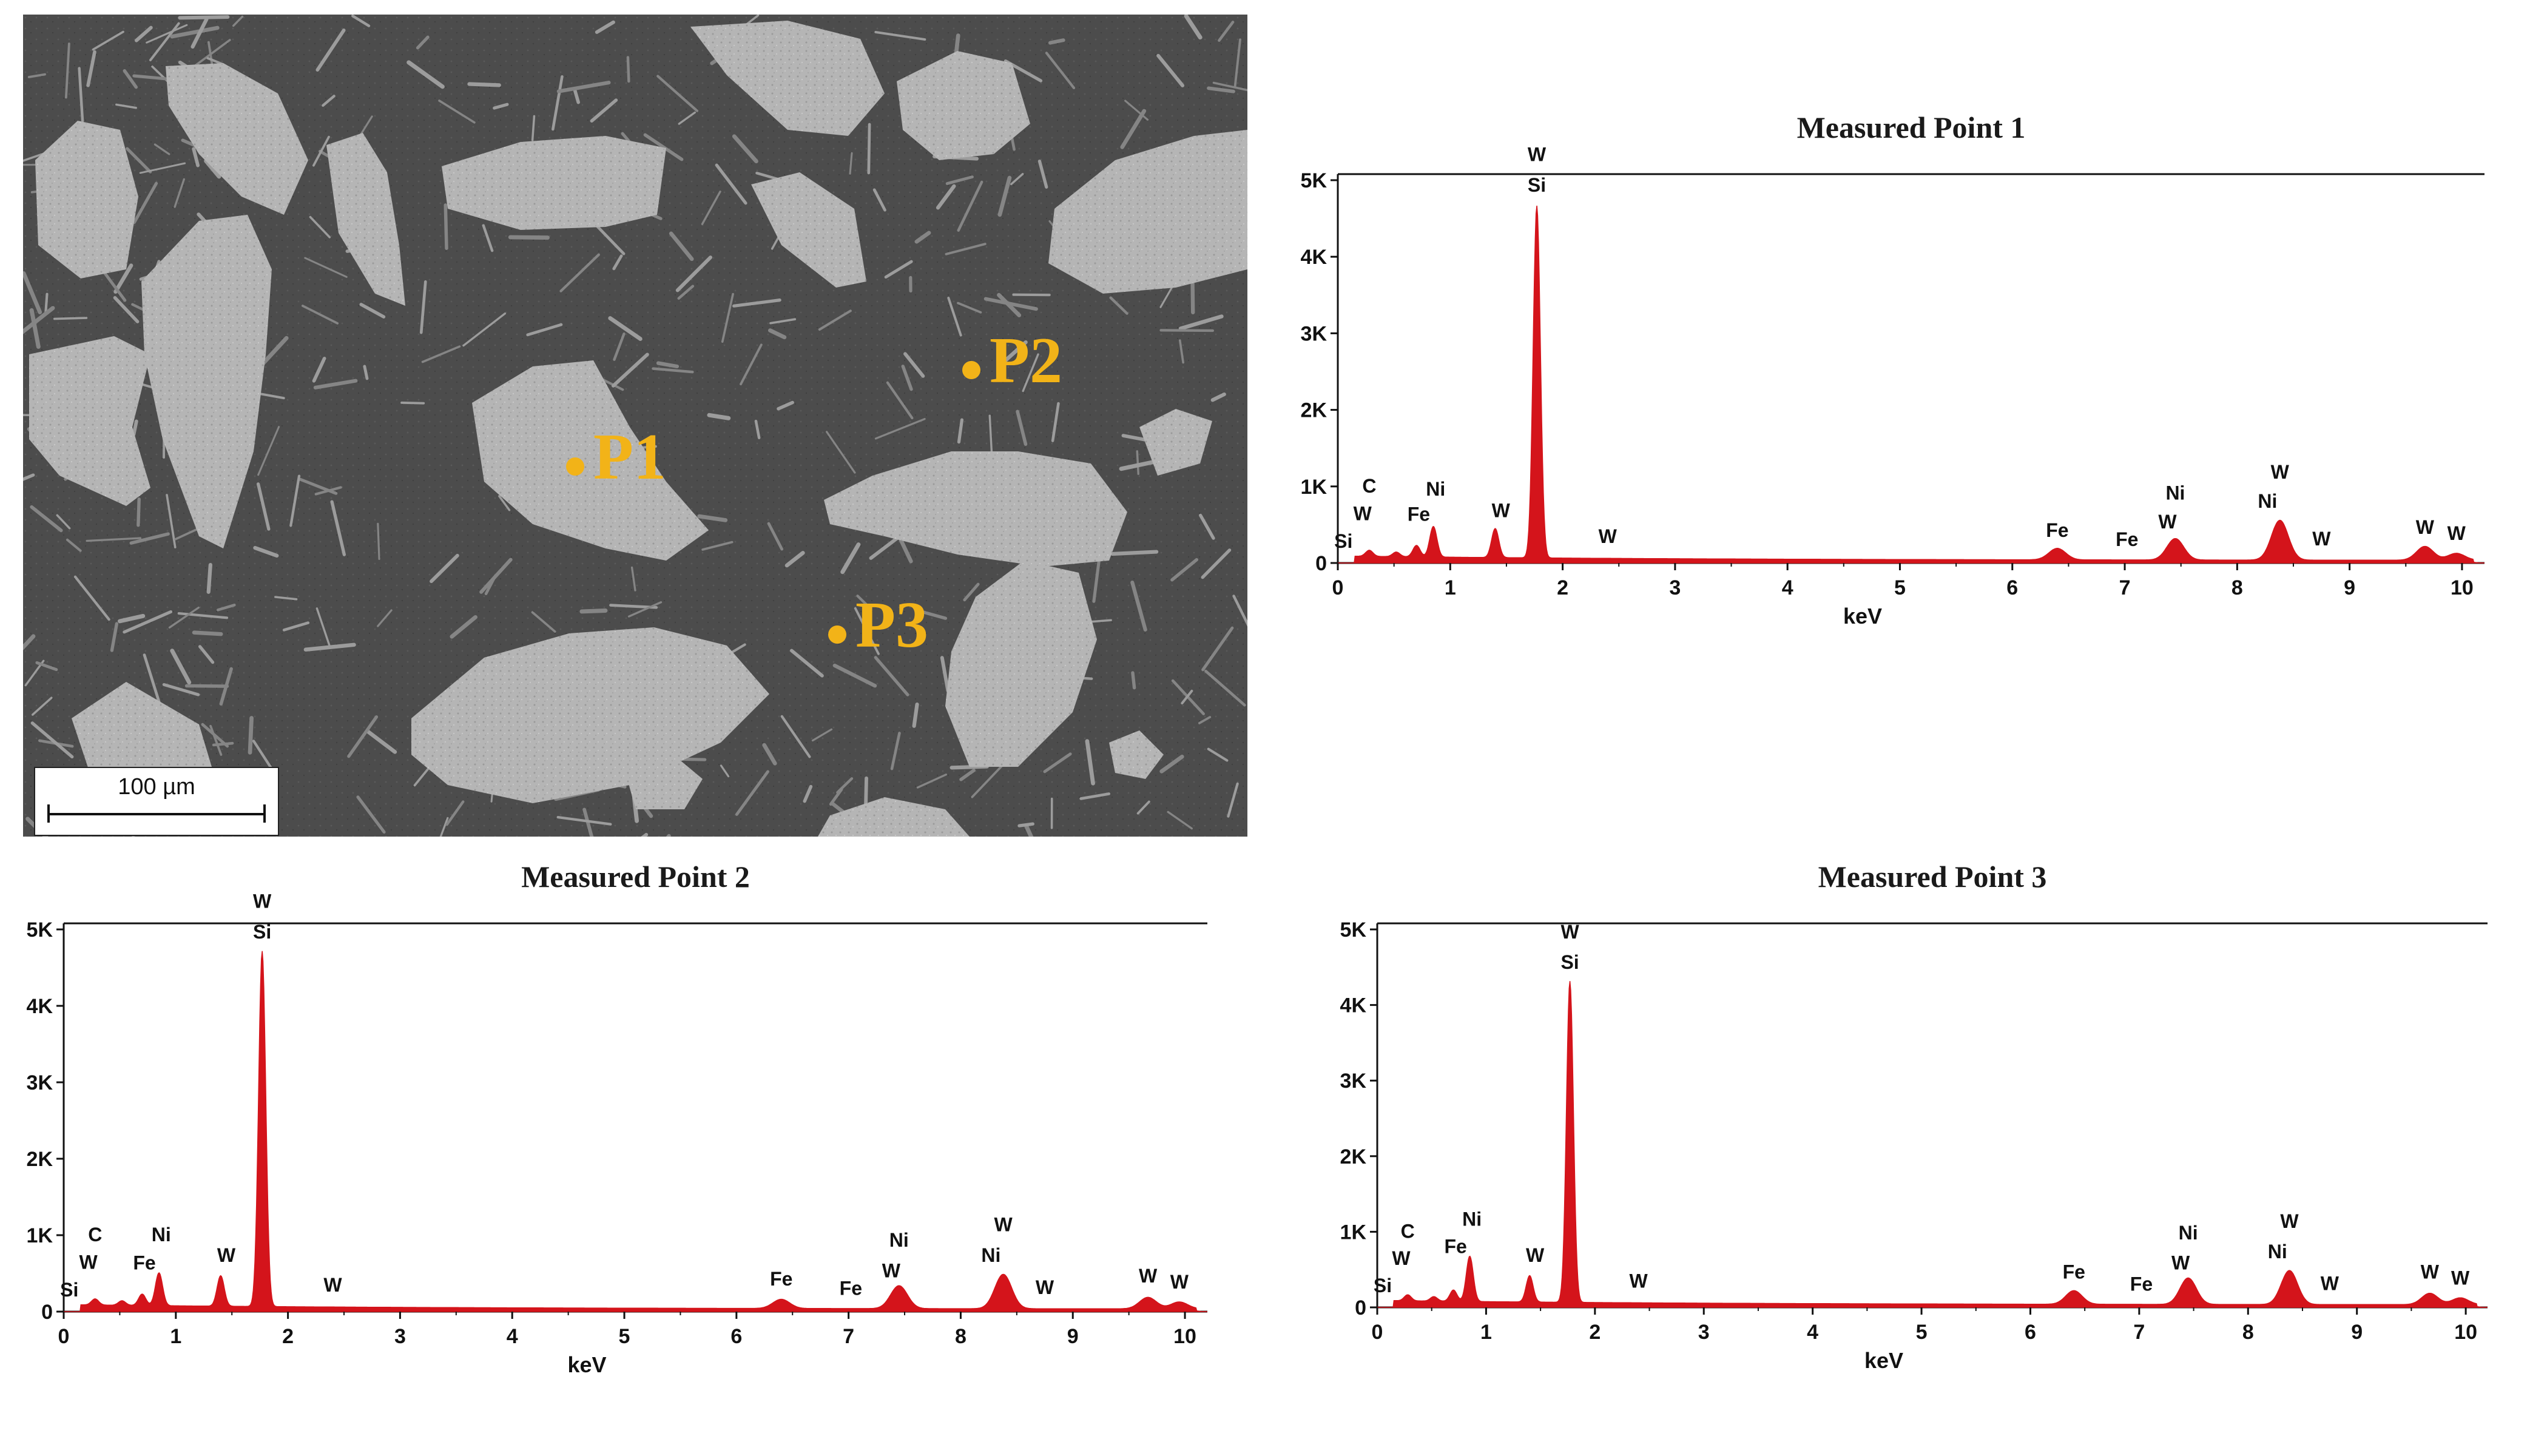  Describe the element at coordinates (1353, 1156) in the screenshot. I see `y-tick-label: 2K` at that location.